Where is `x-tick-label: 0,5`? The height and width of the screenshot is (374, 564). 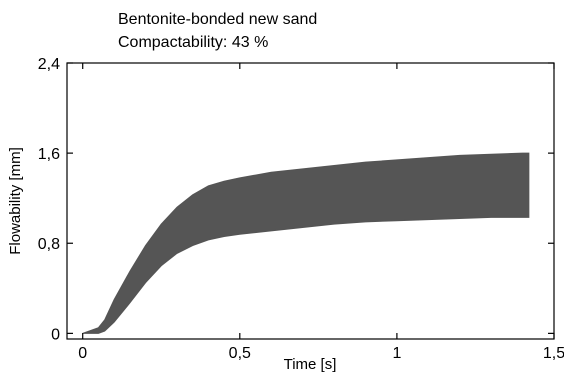 x-tick-label: 0,5 is located at coordinates (240, 353).